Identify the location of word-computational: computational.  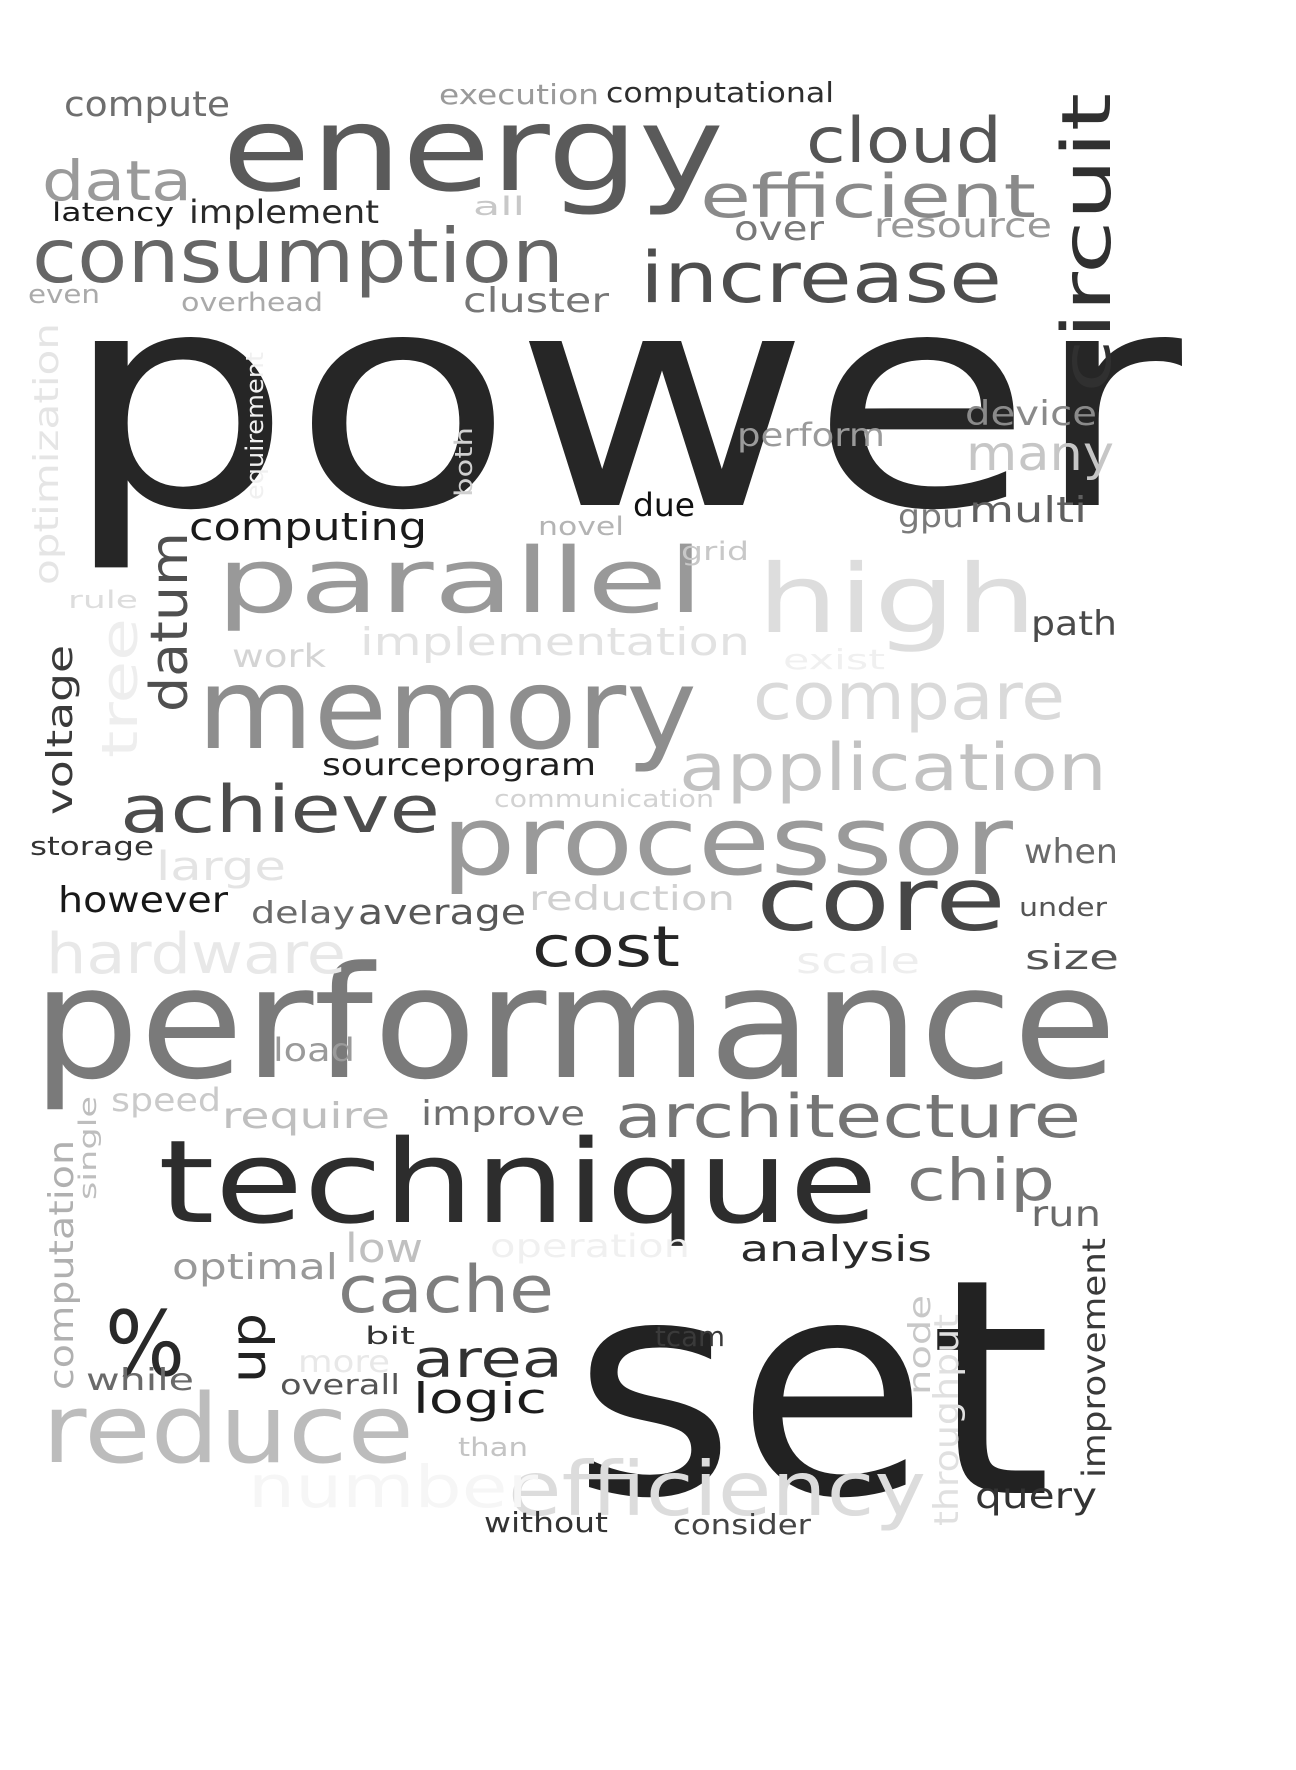
(720, 92).